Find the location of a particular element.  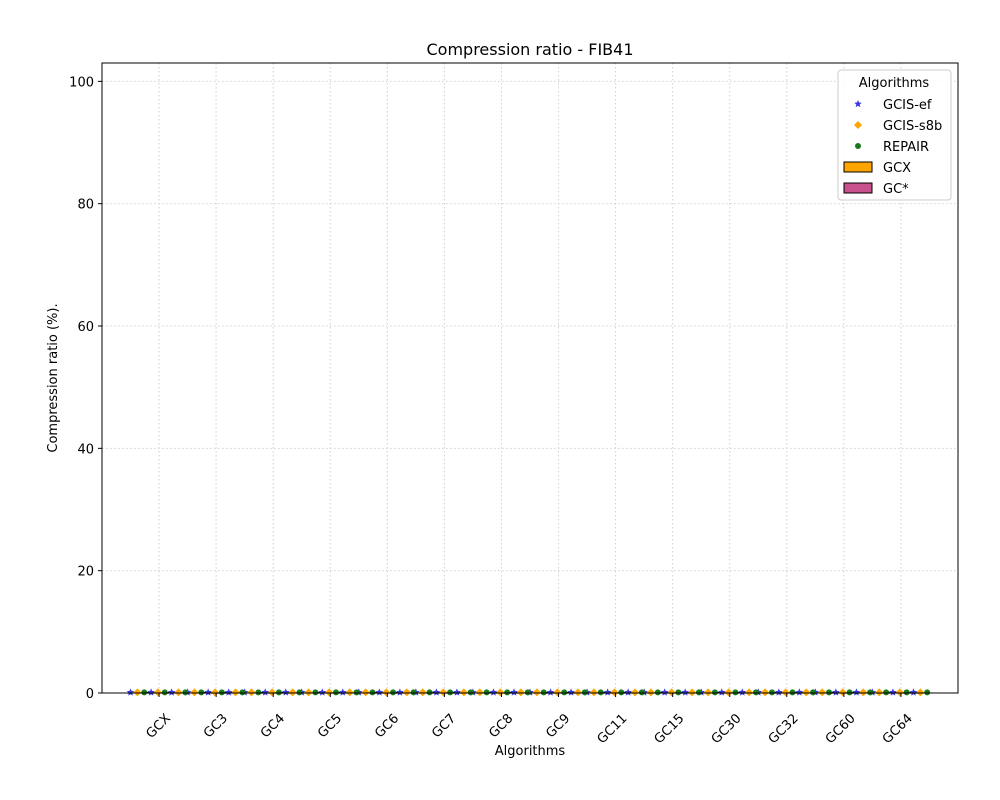

chart-title: Compression ratio - FIB41 is located at coordinates (530, 49).